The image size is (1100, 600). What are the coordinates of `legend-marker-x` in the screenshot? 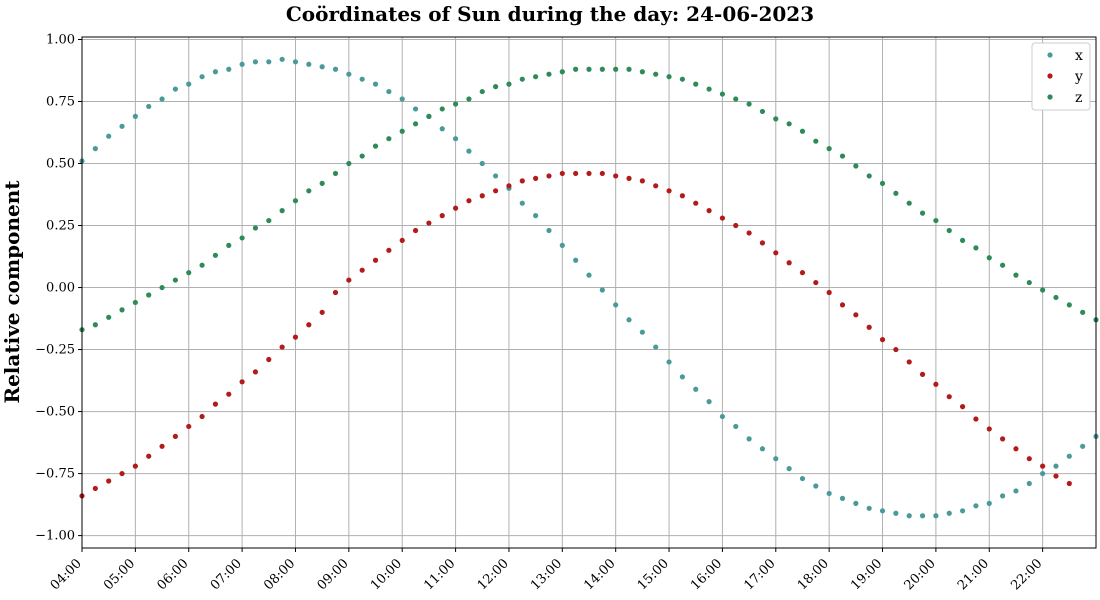 It's located at (1050, 55).